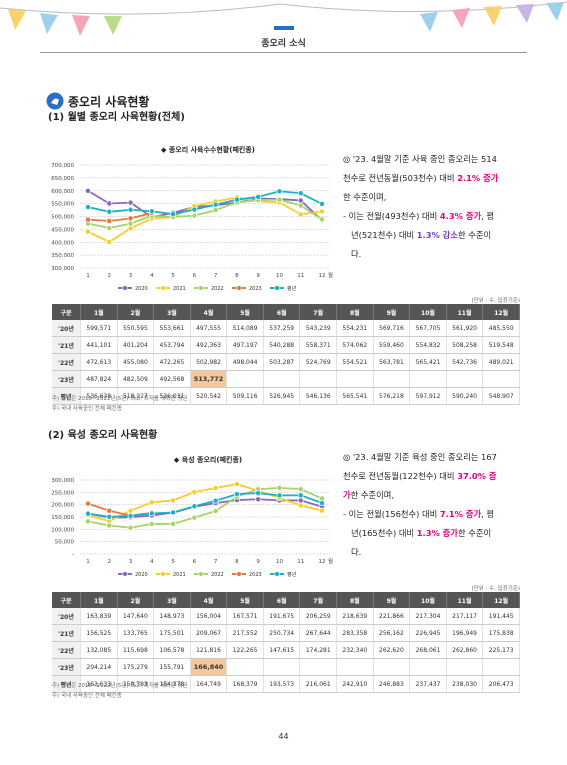  What do you see at coordinates (172, 312) in the screenshot?
I see `column-header: 3월` at bounding box center [172, 312].